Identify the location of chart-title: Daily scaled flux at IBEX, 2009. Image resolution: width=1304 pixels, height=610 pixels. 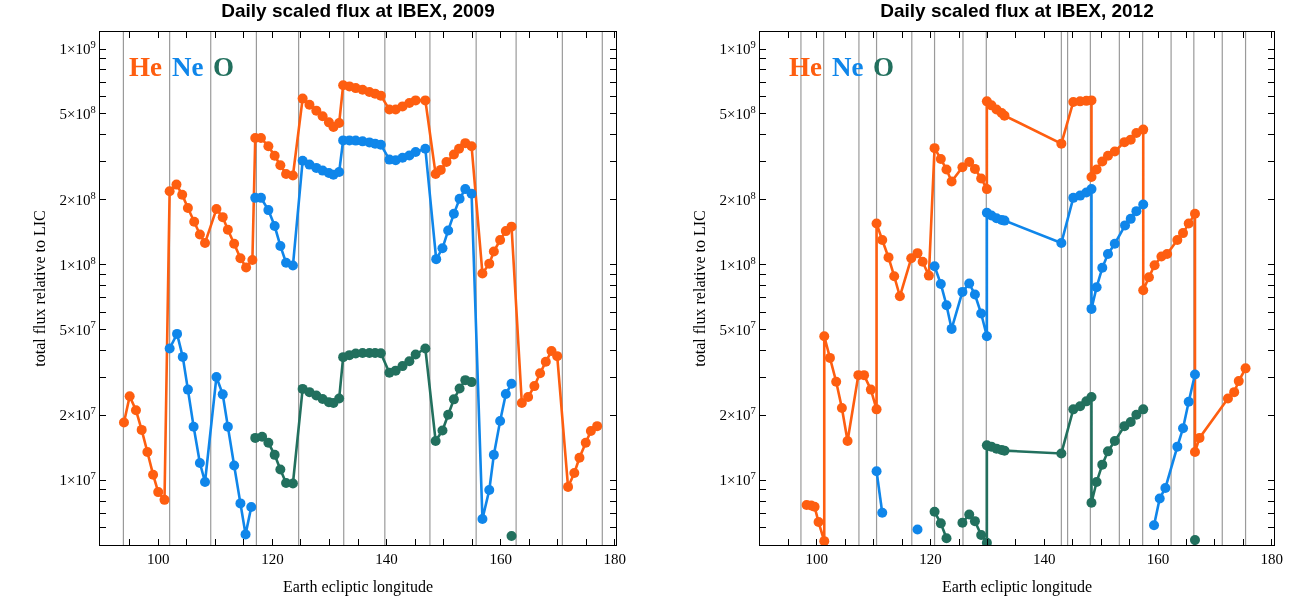
(358, 11).